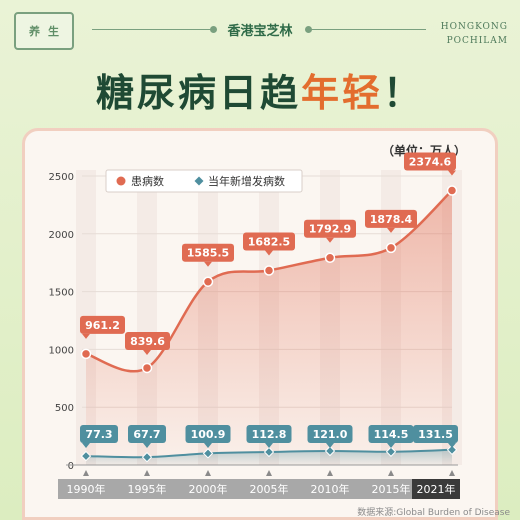  I want to click on brand-dot-left, so click(213, 29).